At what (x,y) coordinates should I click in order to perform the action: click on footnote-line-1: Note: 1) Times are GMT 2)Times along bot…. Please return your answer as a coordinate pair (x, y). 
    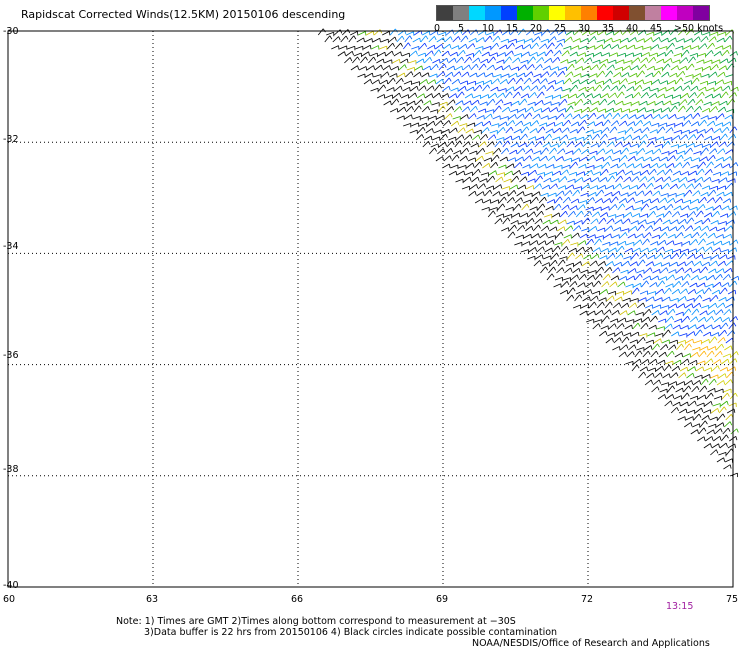
    Looking at the image, I should click on (316, 621).